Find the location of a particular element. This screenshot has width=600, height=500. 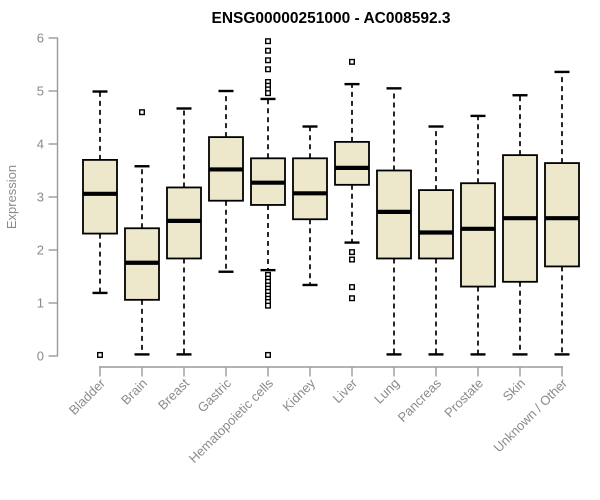

x-tick-label: Kidney is located at coordinates (298, 394).